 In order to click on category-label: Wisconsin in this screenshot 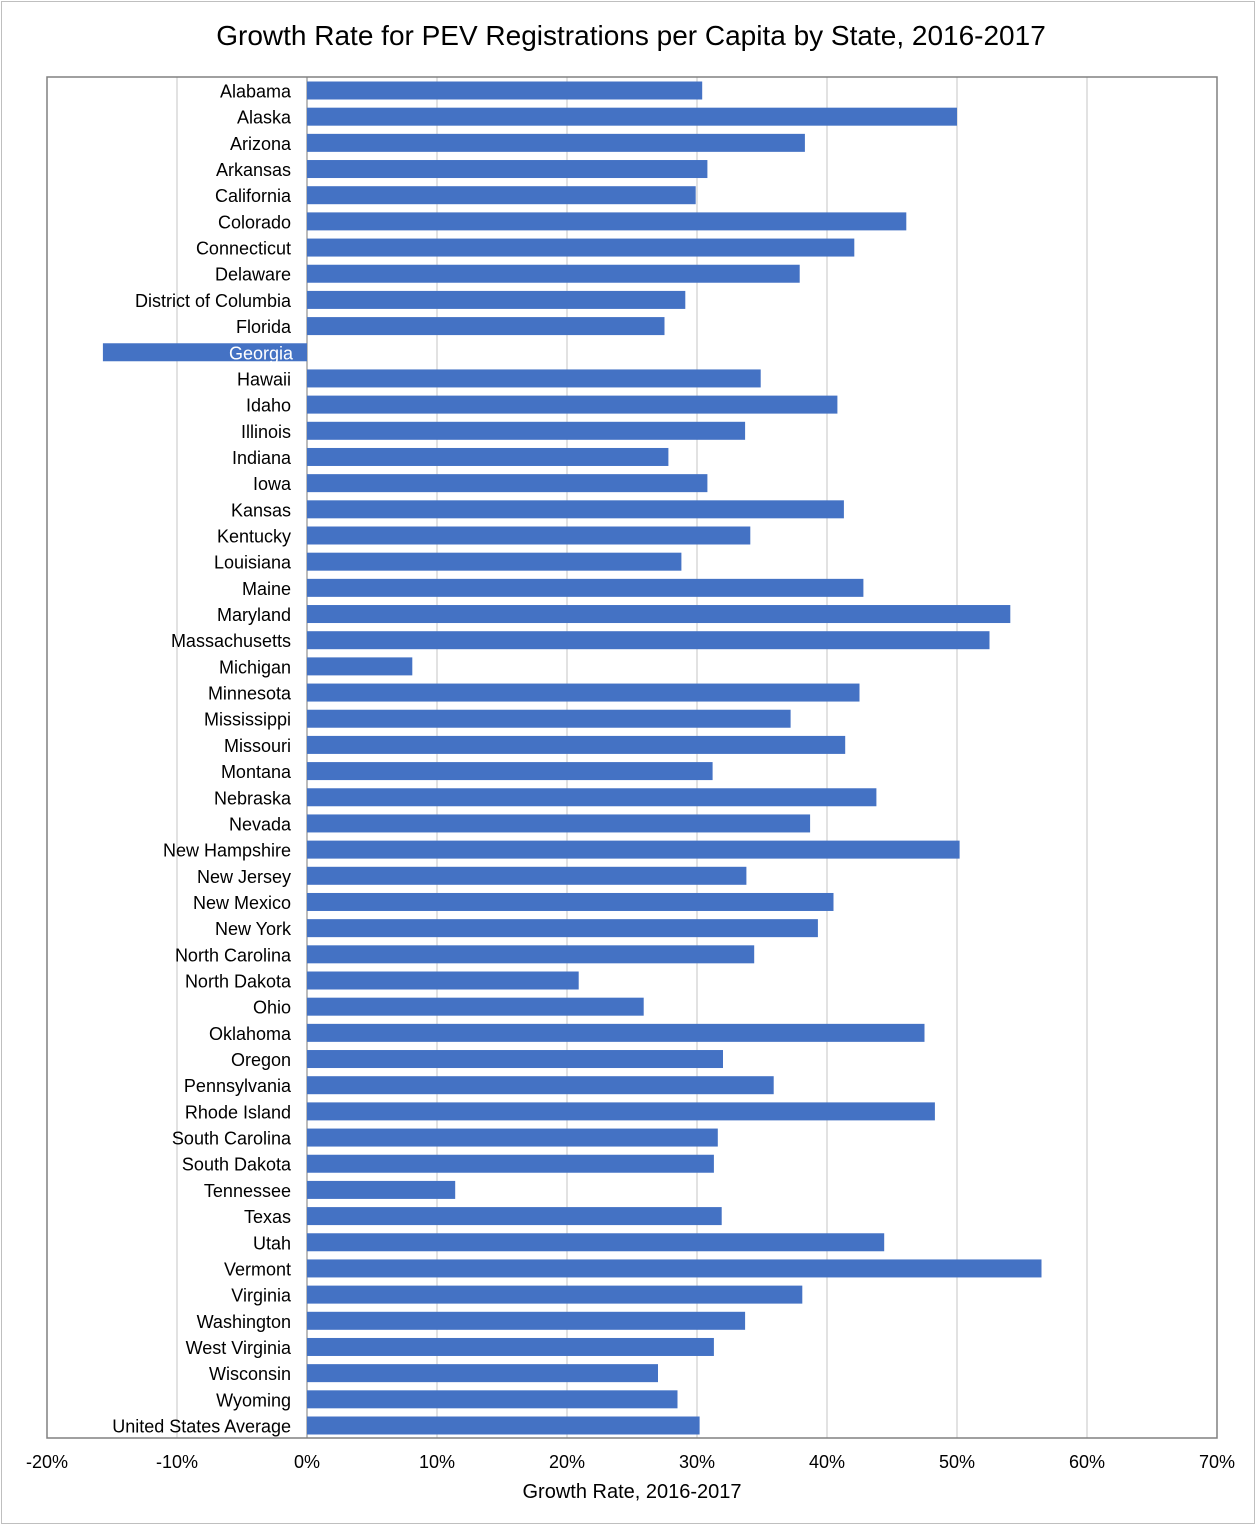, I will do `click(250, 1374)`.